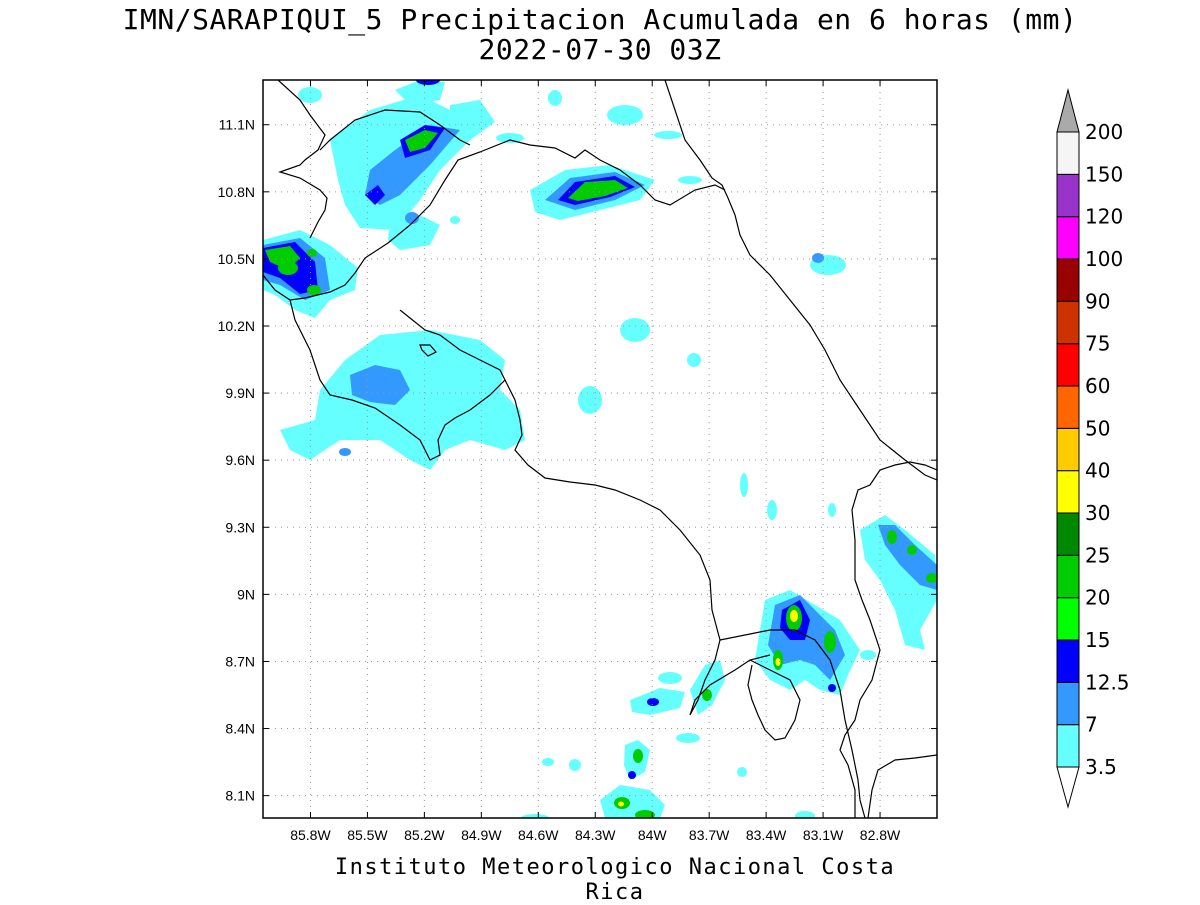 This screenshot has height=905, width=1200. What do you see at coordinates (412, 165) in the screenshot?
I see `precip-area-nw4` at bounding box center [412, 165].